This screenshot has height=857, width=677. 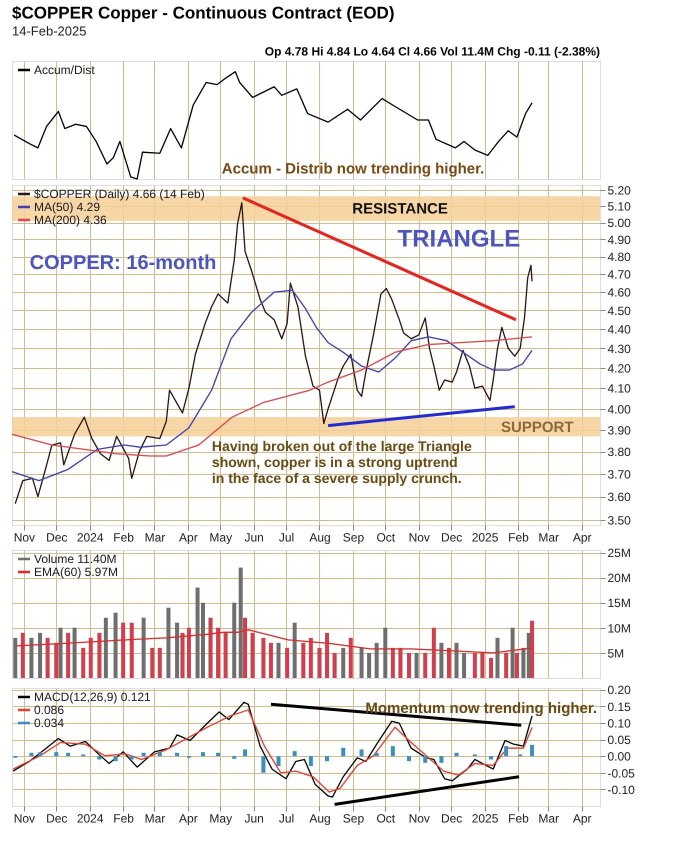 What do you see at coordinates (620, 707) in the screenshot?
I see `y-tick-label: 0.15` at bounding box center [620, 707].